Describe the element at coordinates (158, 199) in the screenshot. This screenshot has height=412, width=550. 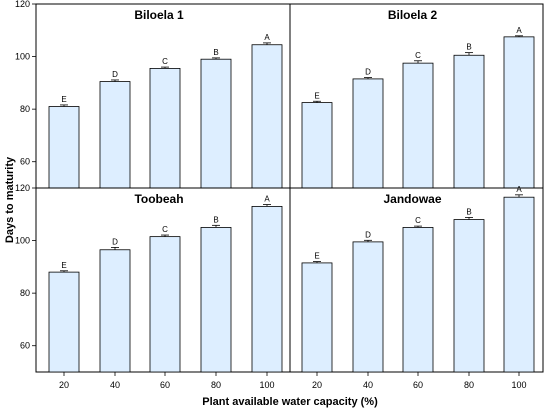
I see `panel-title: Toobeah` at that location.